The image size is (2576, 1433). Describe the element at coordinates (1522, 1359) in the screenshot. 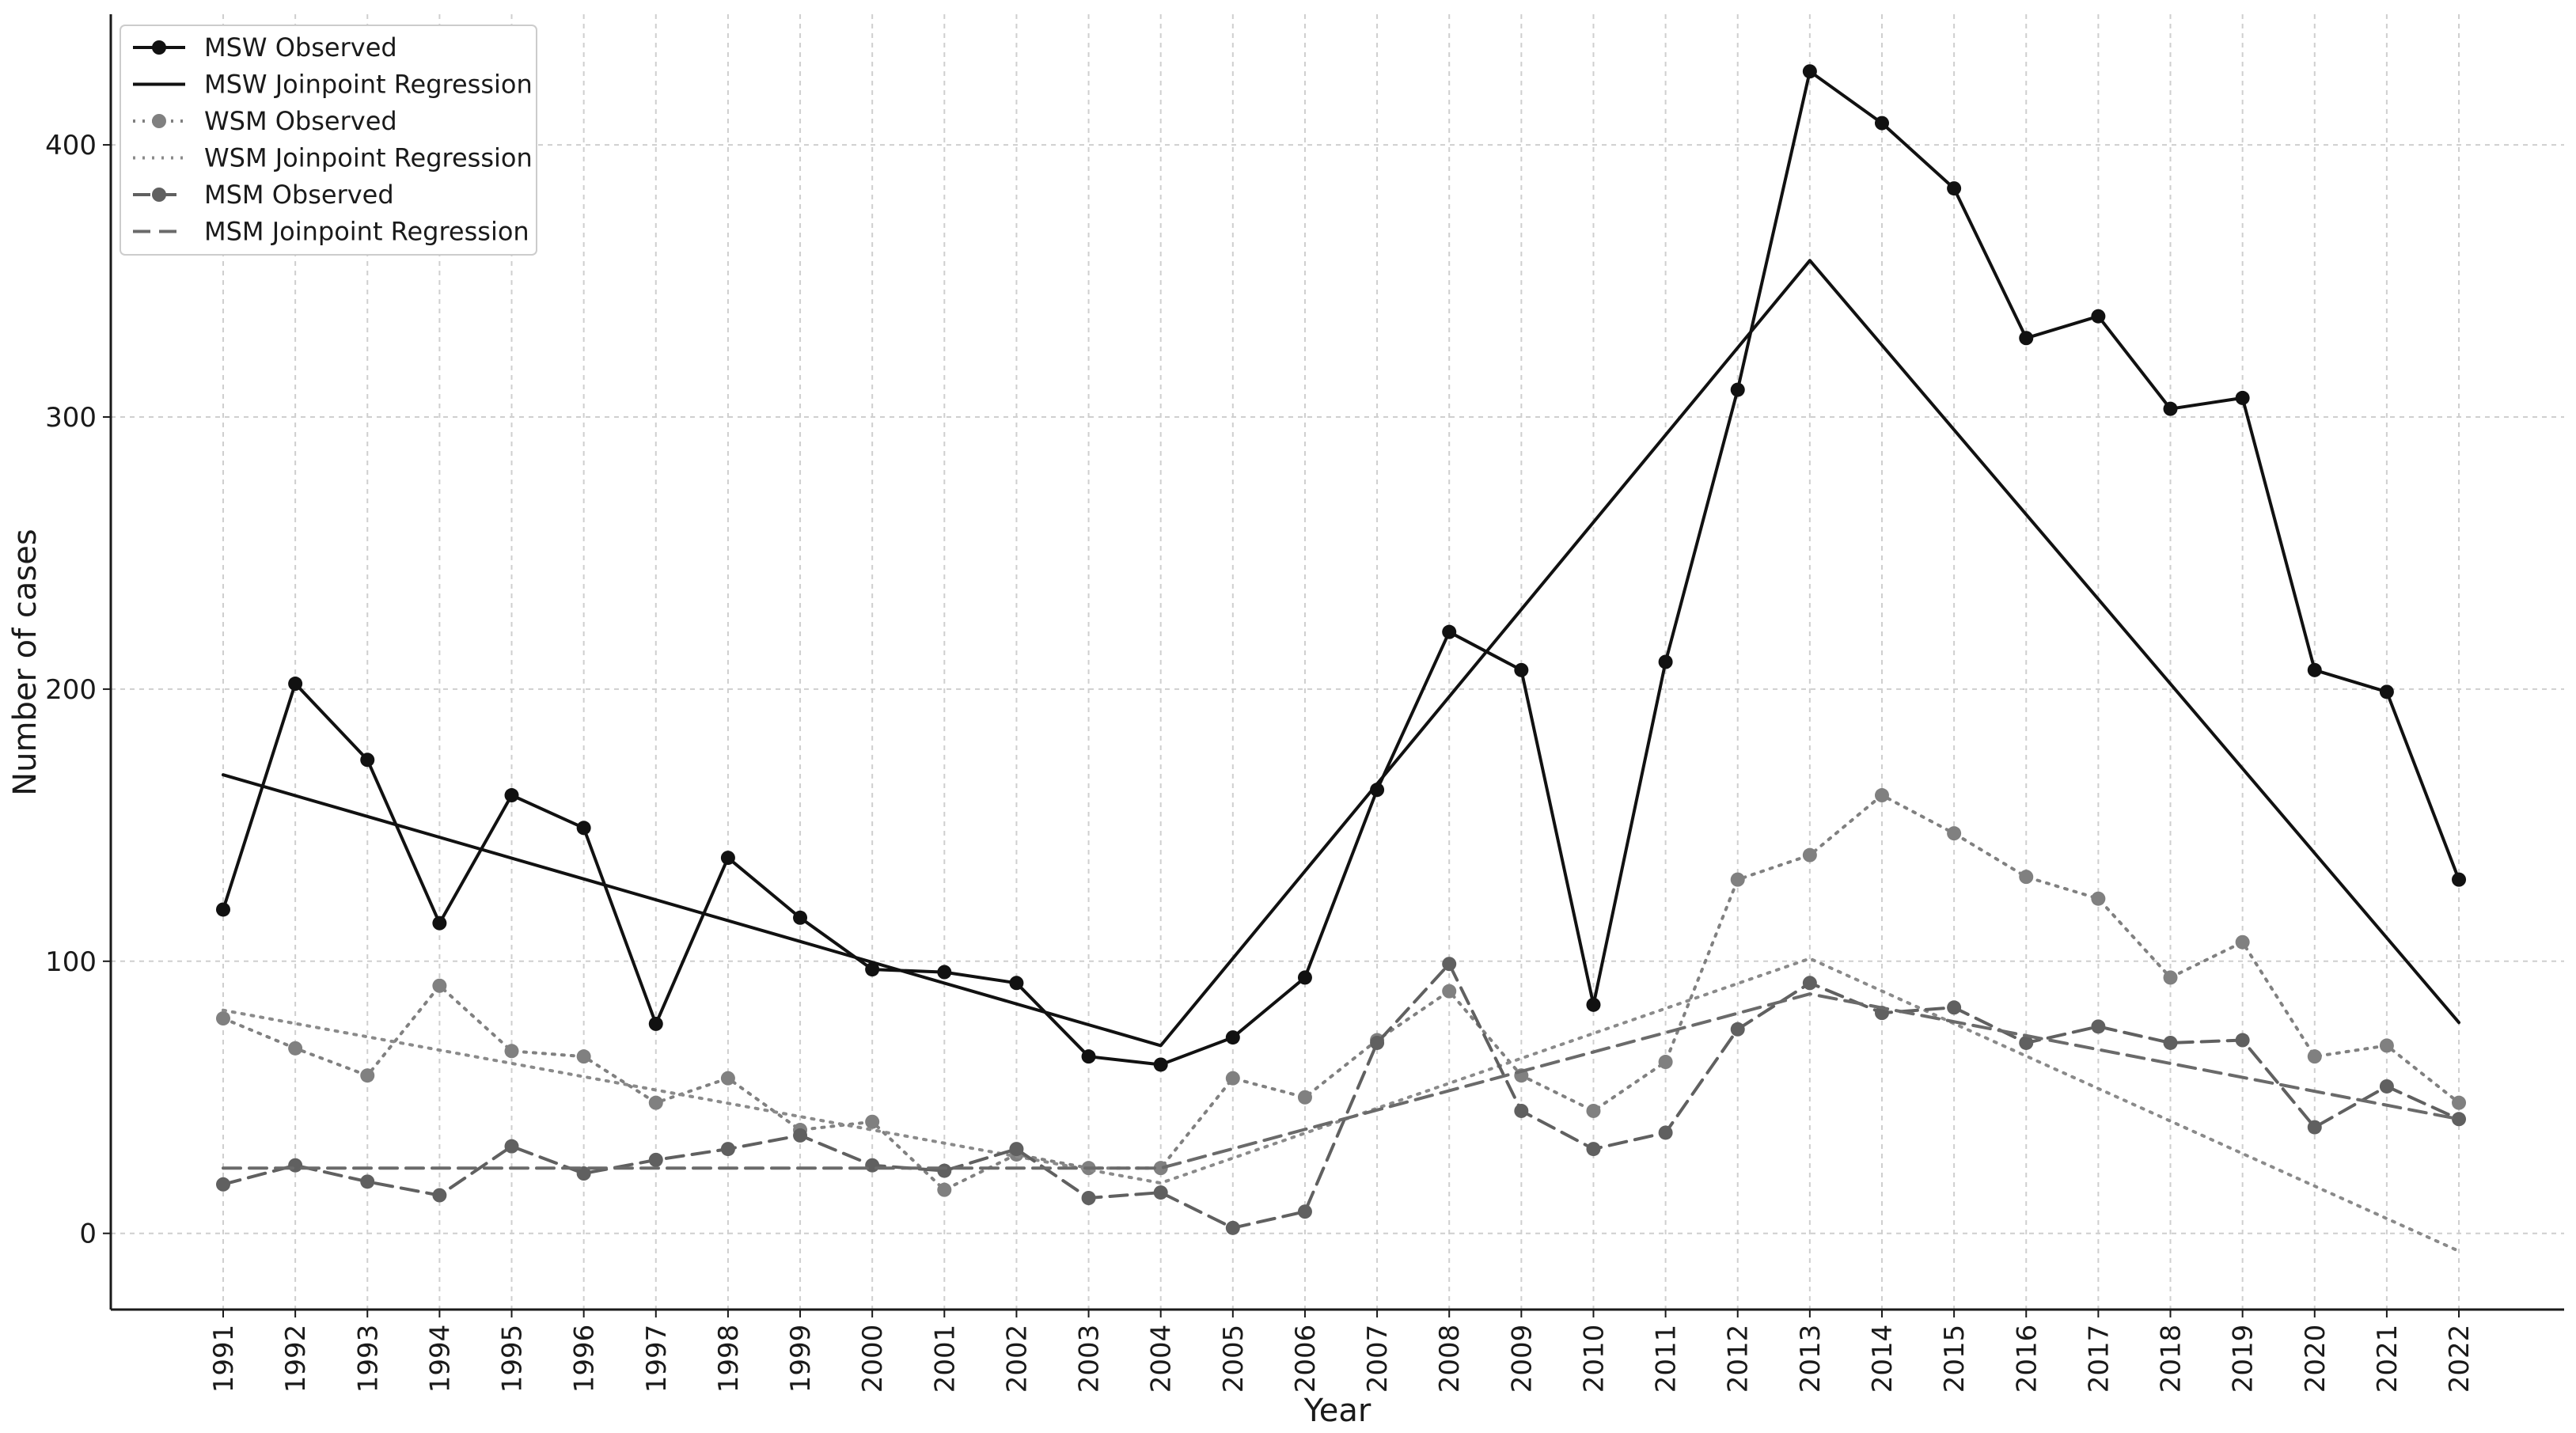

I see `x-tick-label: 2009` at that location.